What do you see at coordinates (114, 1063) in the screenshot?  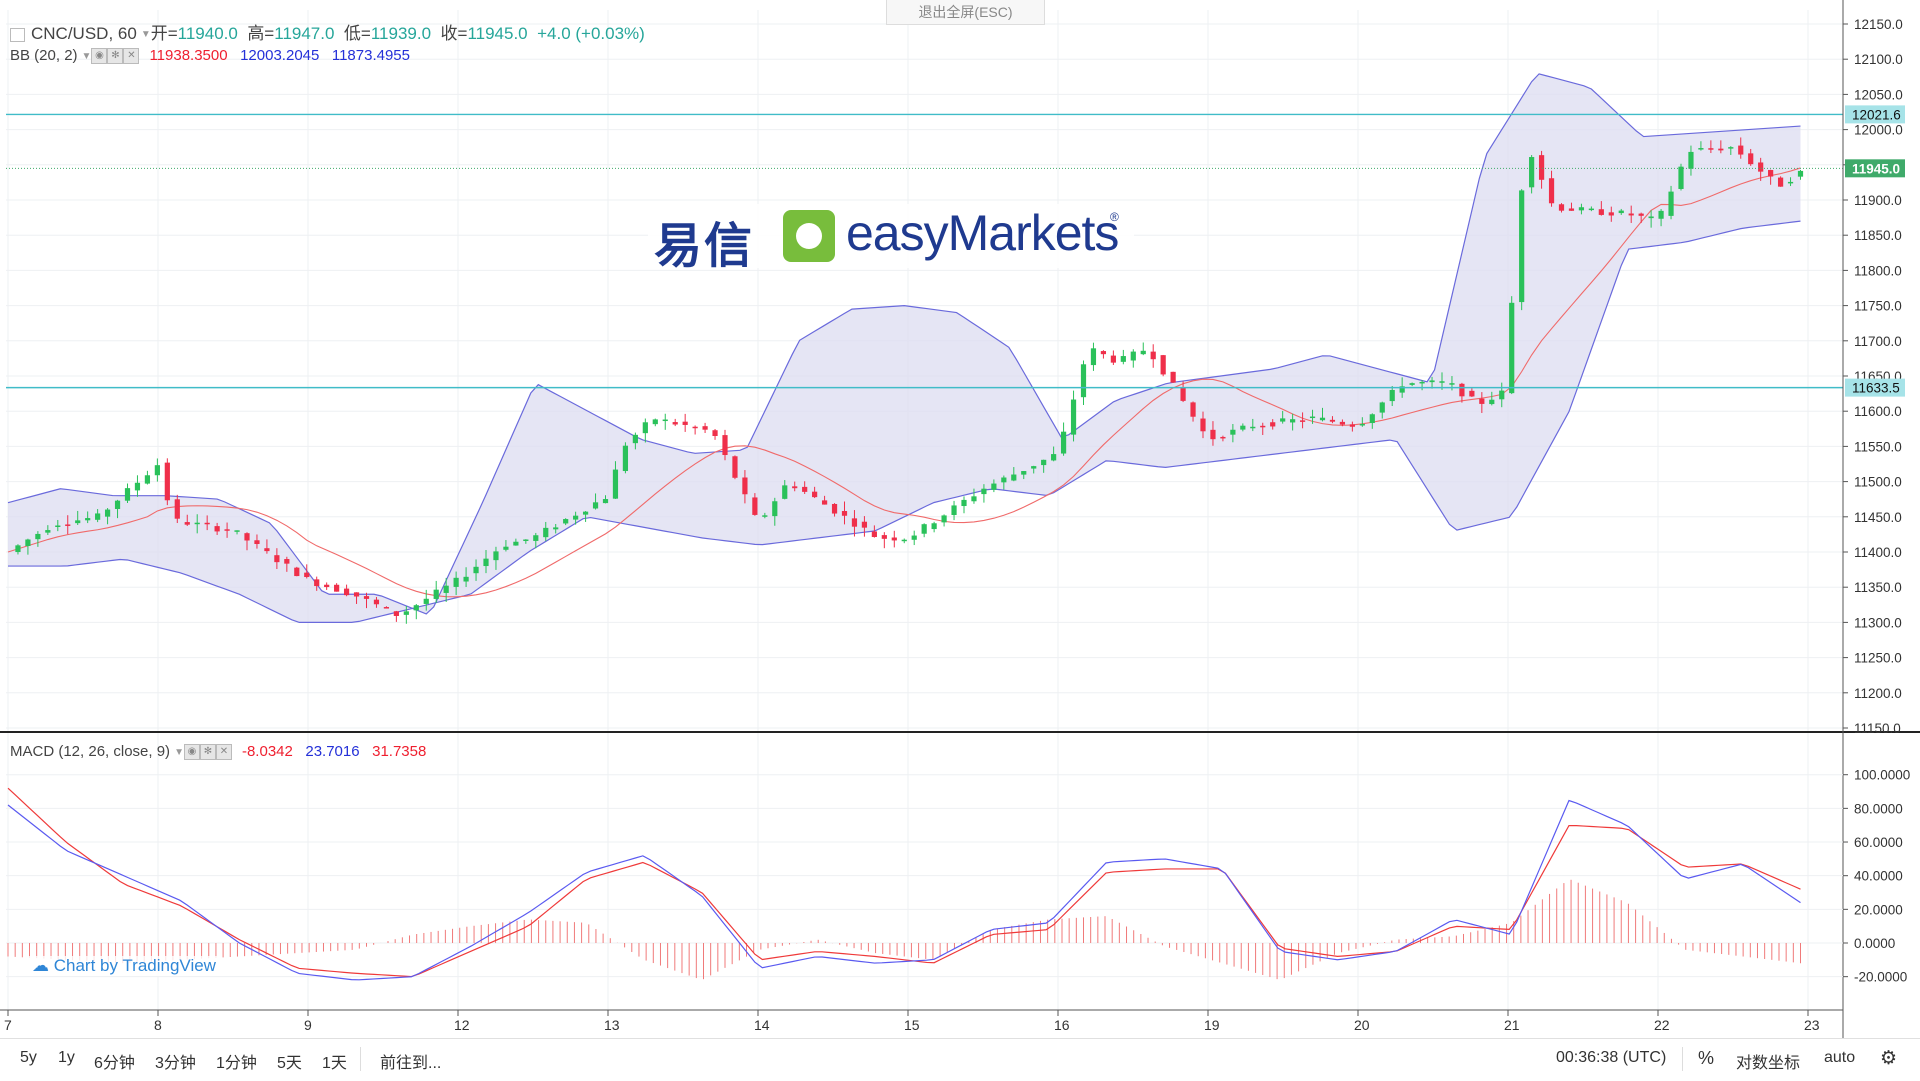 I see `timeframe-6min: 6分钟` at bounding box center [114, 1063].